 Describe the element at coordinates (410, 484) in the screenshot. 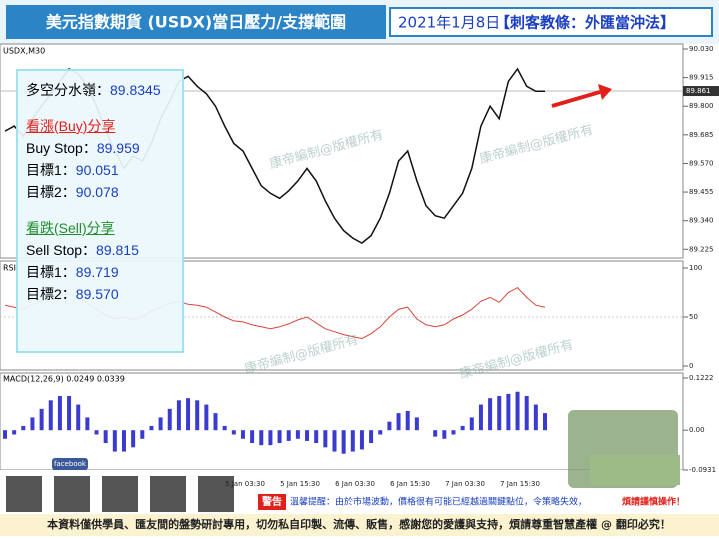

I see `x-tick-label: 6 Jan 15:30` at that location.